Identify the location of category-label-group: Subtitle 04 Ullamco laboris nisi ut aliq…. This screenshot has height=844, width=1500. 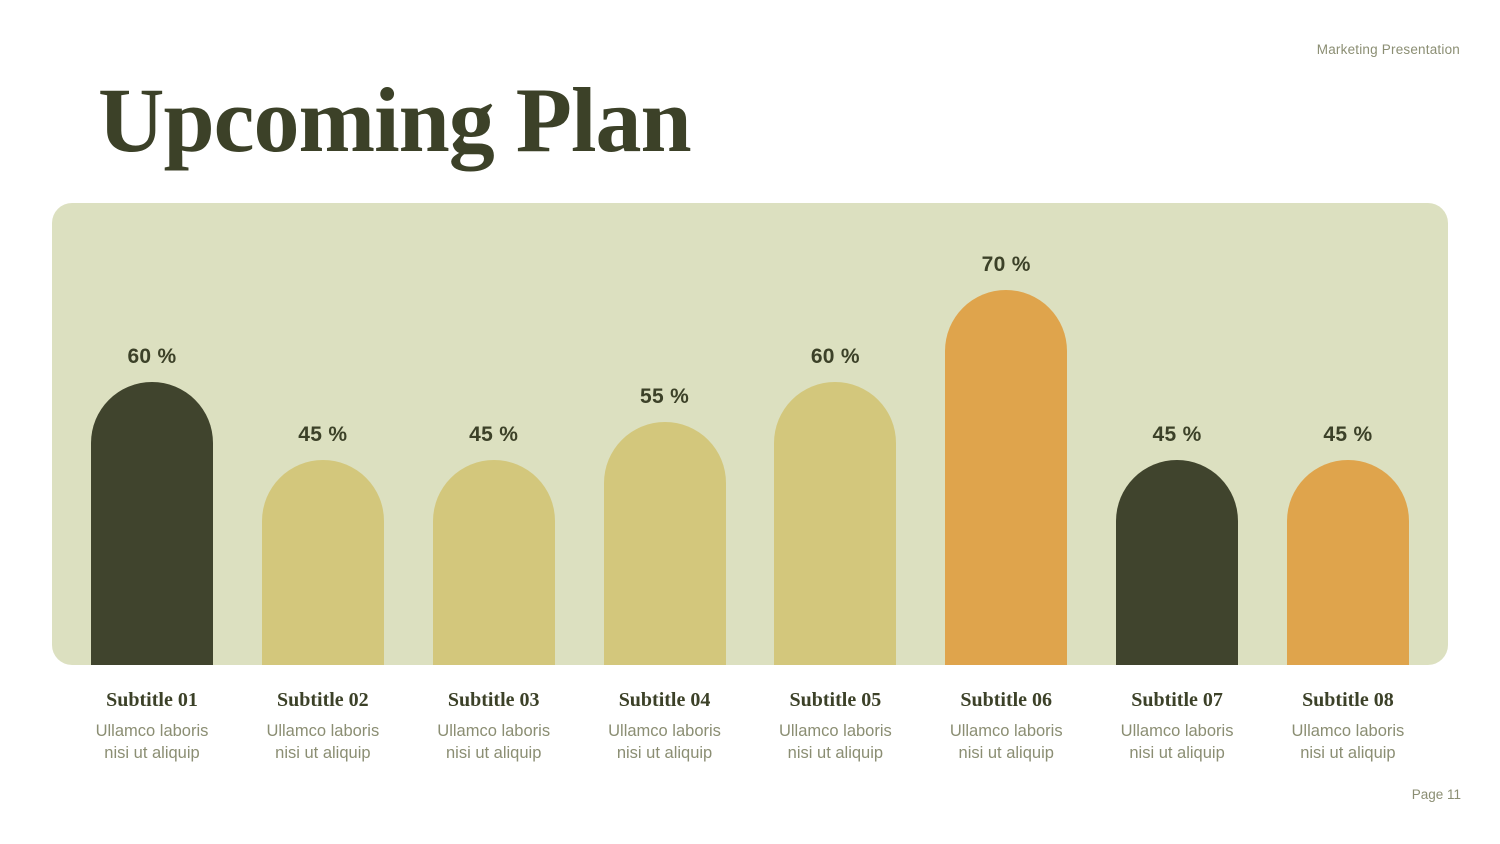
(665, 714).